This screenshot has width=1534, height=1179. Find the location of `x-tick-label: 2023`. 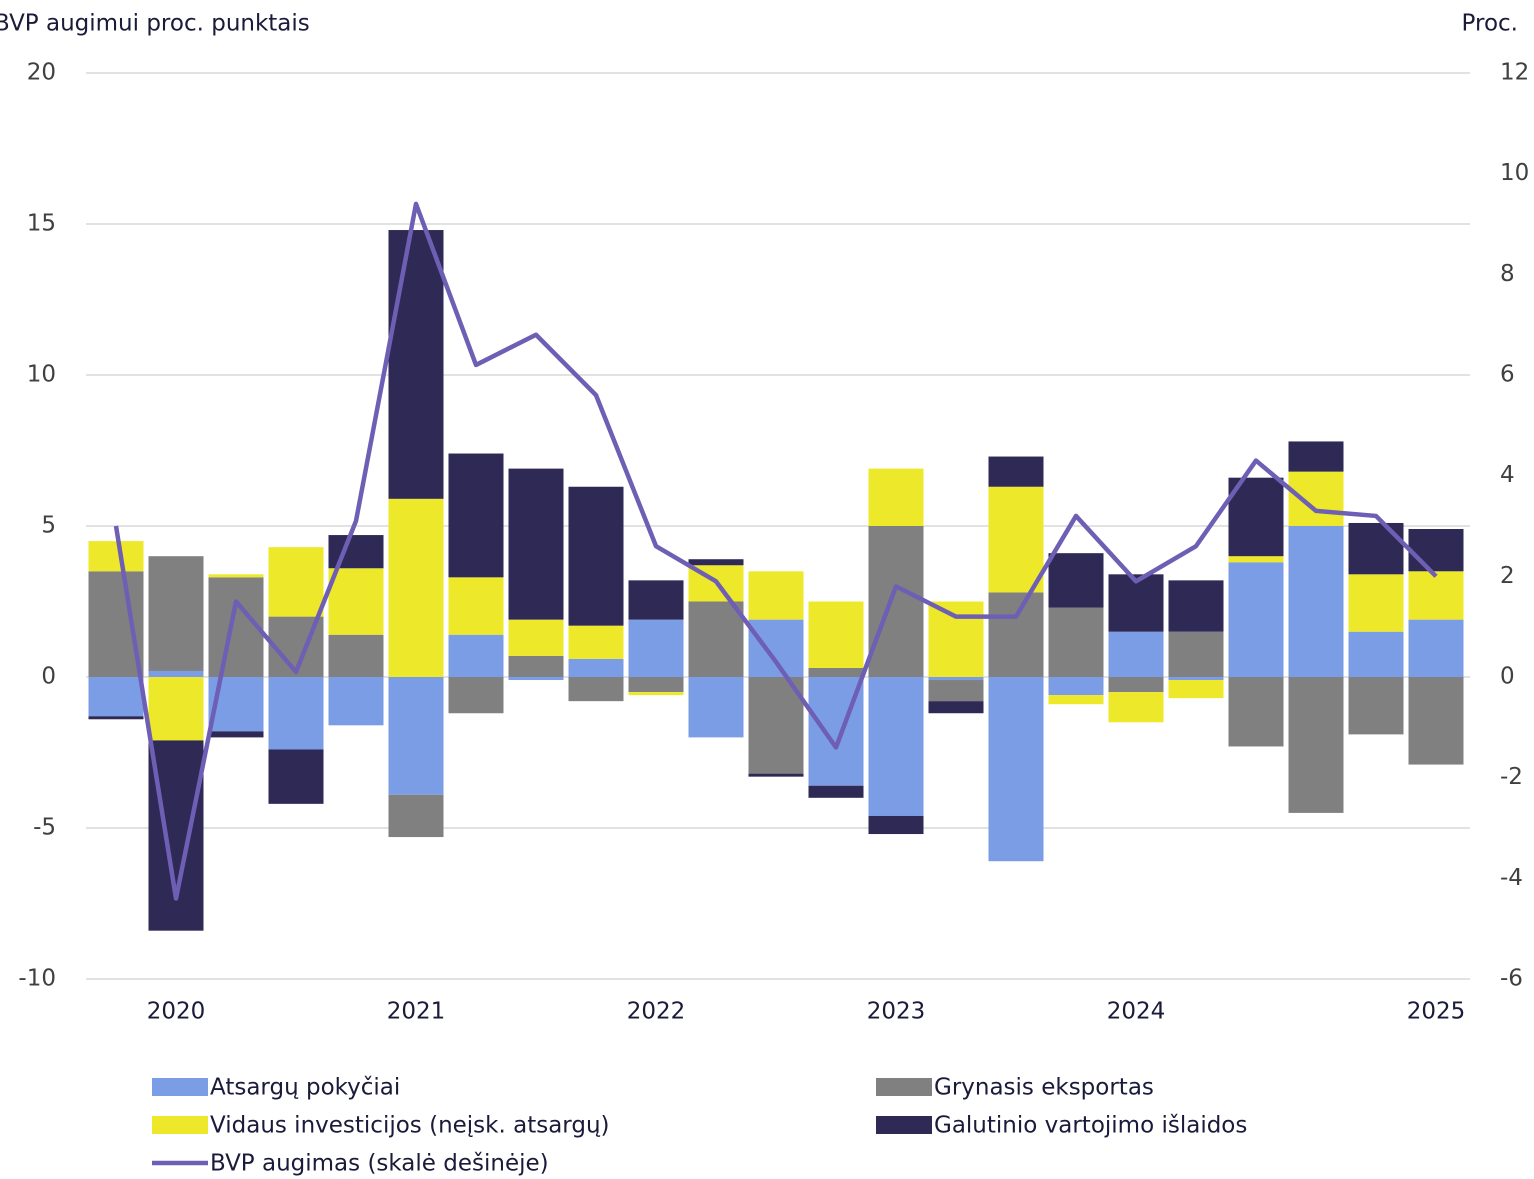

x-tick-label: 2023 is located at coordinates (896, 1012).